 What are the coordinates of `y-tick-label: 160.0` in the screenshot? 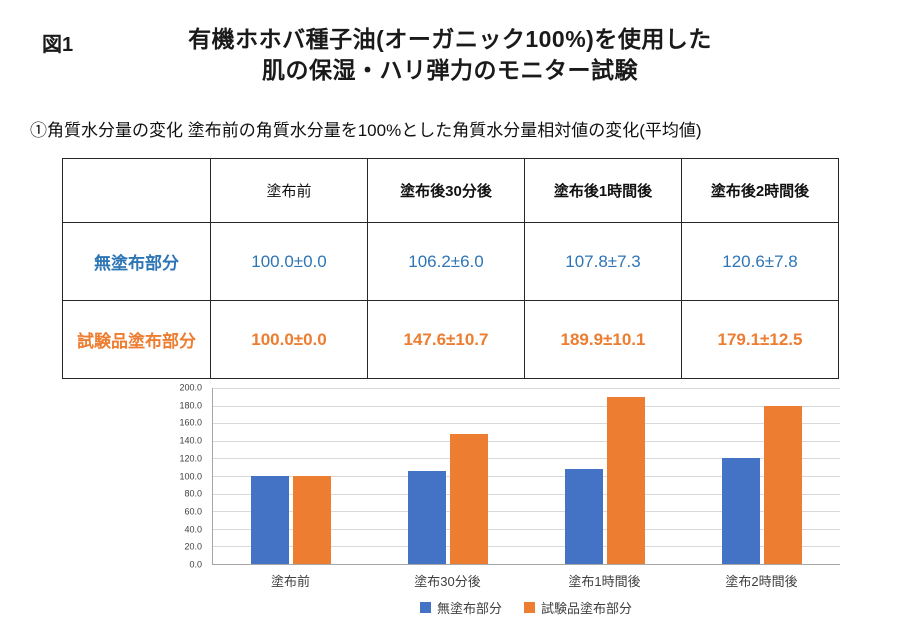 It's located at (190, 422).